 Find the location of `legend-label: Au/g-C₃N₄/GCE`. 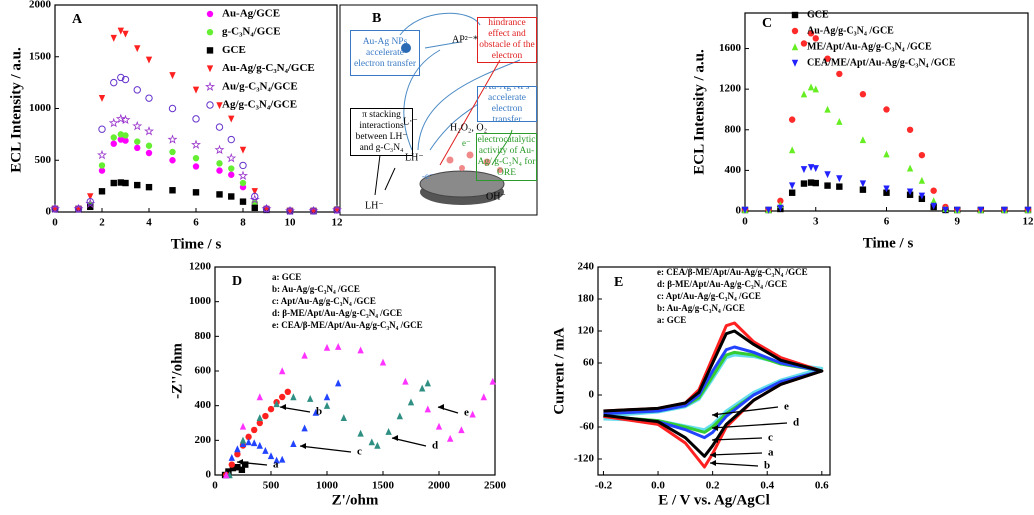

legend-label: Au/g-C₃N₄/GCE is located at coordinates (260, 86).